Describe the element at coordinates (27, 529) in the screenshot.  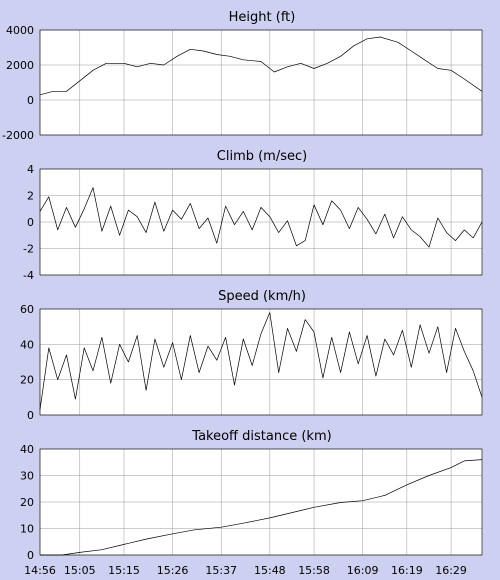
I see `y-tick-label: 10` at that location.